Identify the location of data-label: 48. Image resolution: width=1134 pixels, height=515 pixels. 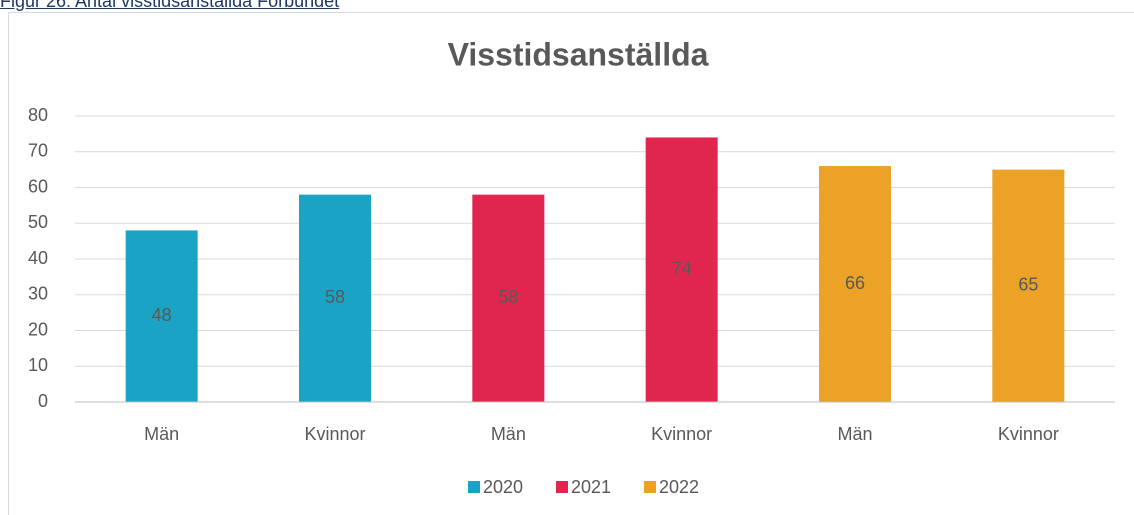
(162, 315).